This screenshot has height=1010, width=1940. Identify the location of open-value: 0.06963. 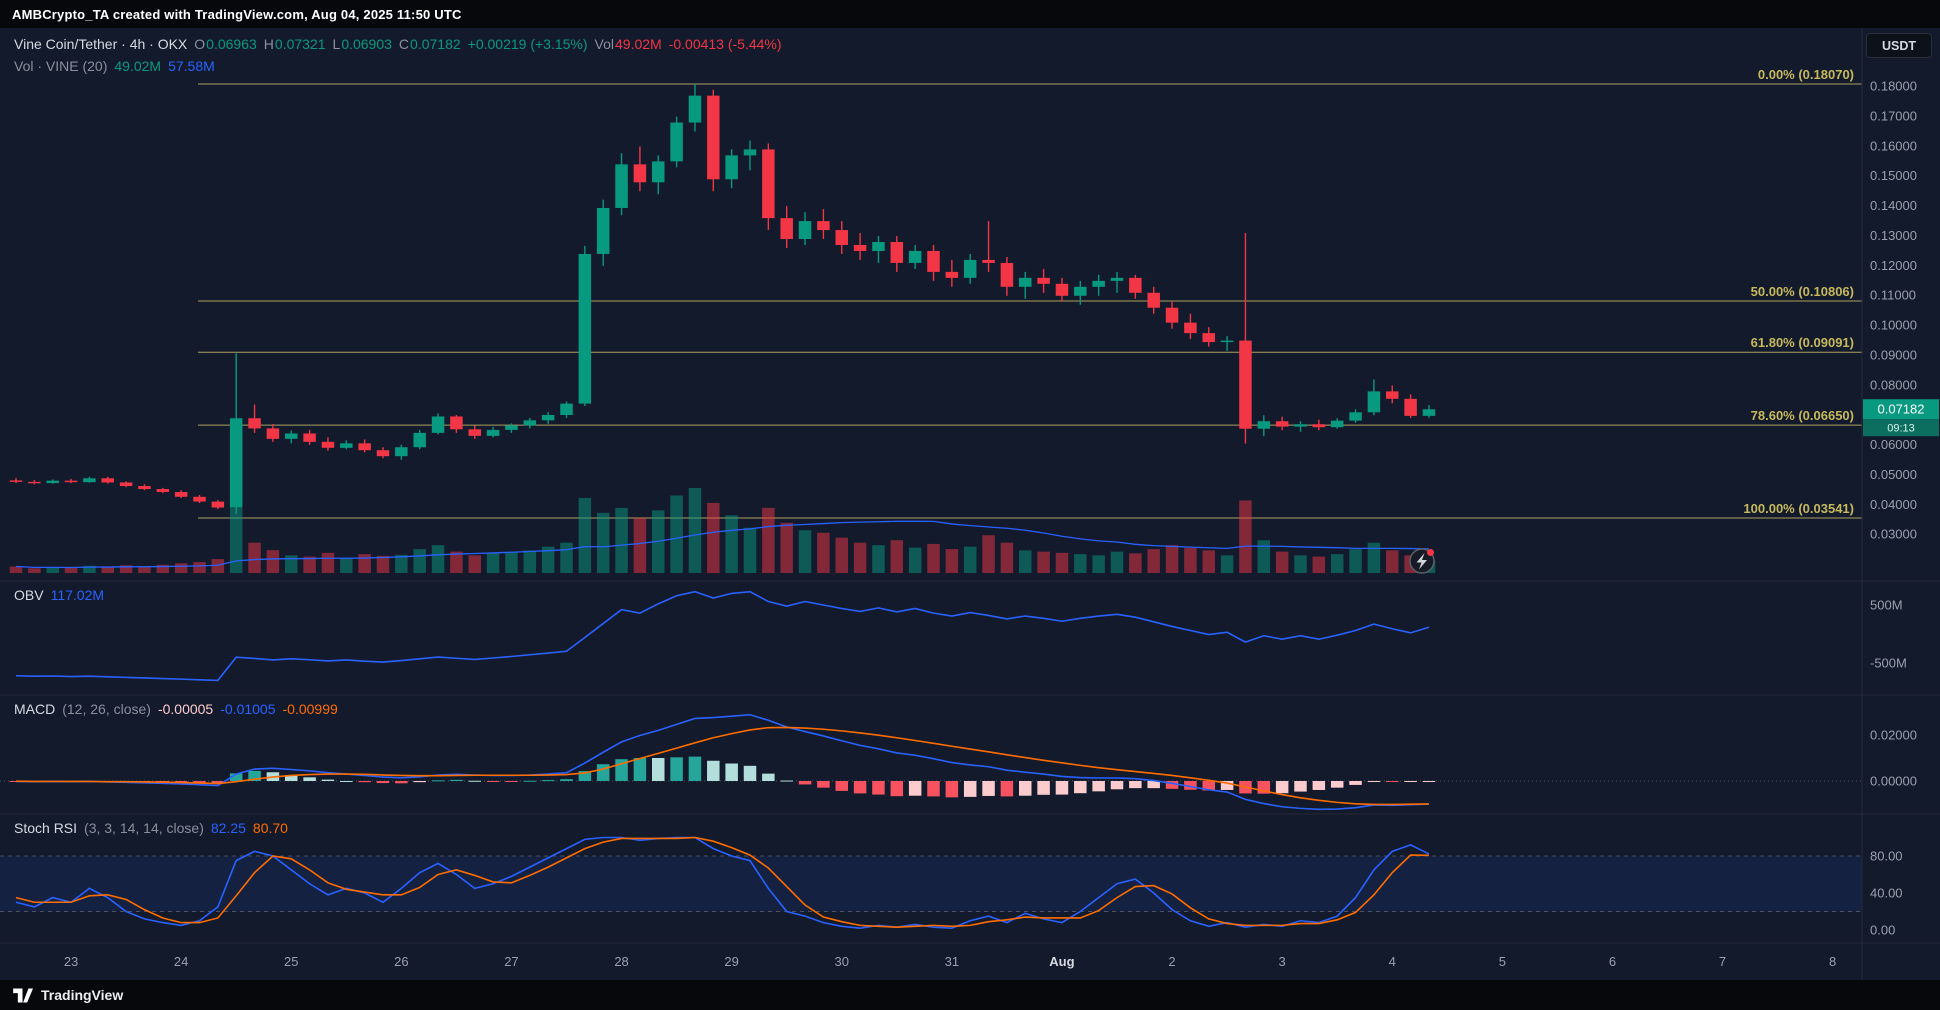
(231, 44).